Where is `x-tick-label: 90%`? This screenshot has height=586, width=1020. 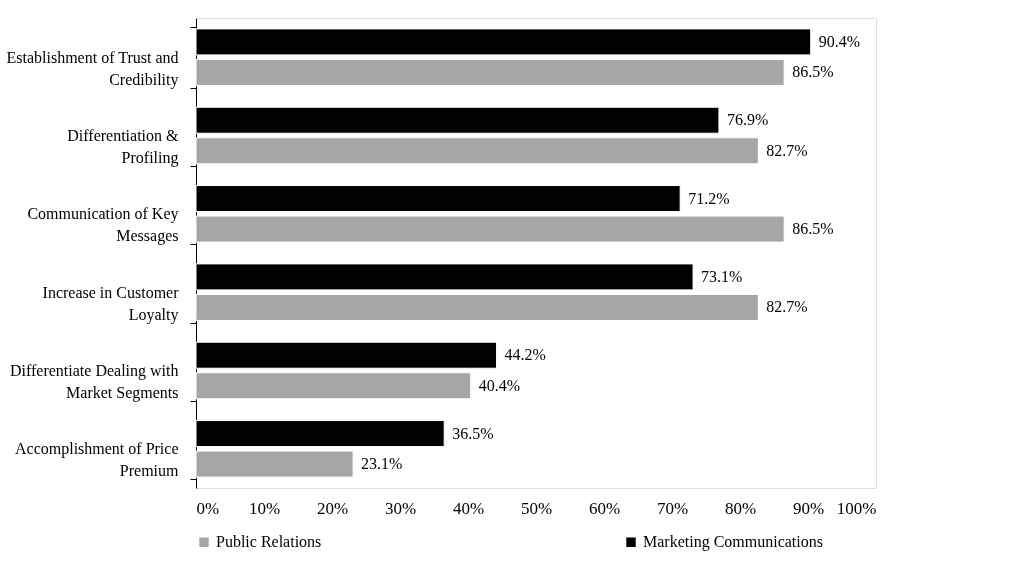
x-tick-label: 90% is located at coordinates (808, 508).